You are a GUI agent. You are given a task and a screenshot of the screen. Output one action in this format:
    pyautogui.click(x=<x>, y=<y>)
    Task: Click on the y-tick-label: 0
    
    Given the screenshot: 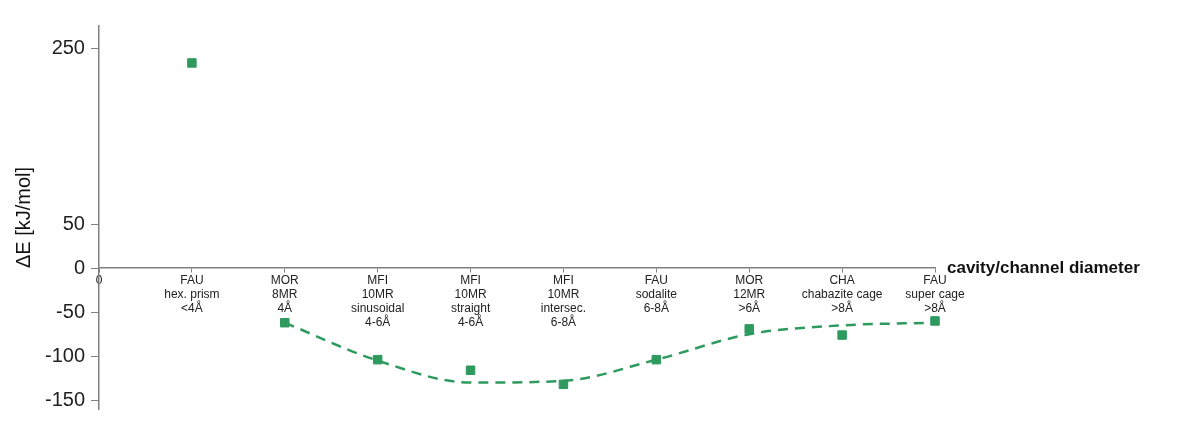 What is the action you would take?
    pyautogui.click(x=79, y=266)
    